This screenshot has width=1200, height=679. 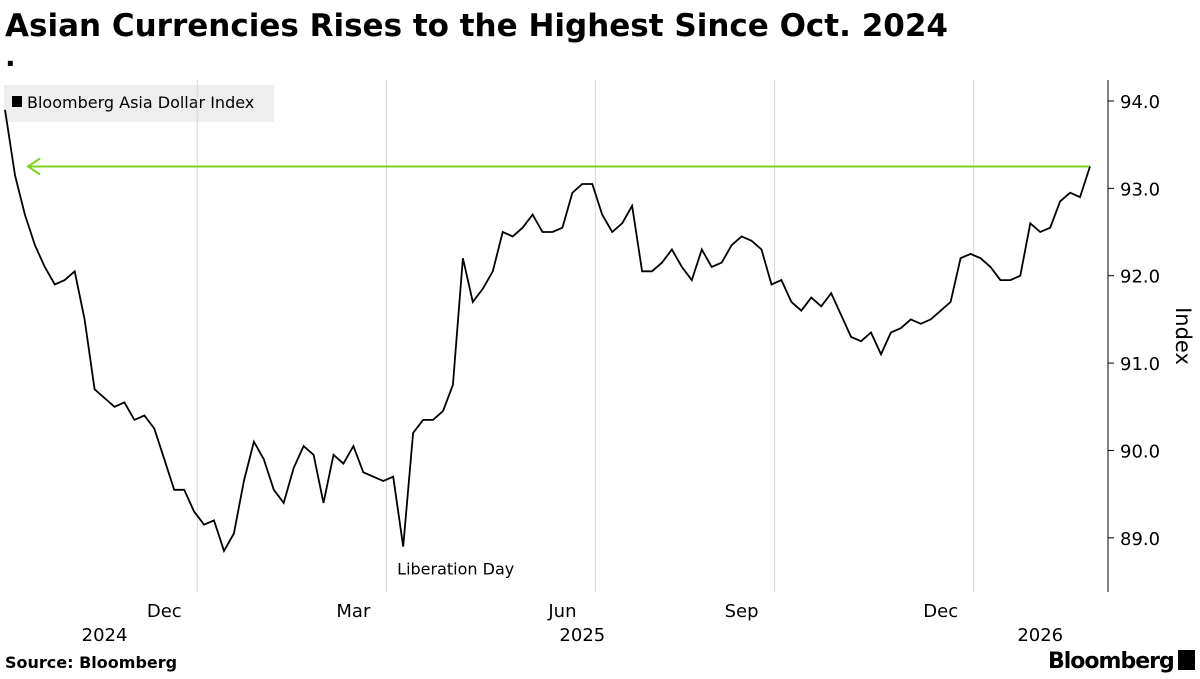 I want to click on y-tick-label: 93.0, so click(x=1140, y=189).